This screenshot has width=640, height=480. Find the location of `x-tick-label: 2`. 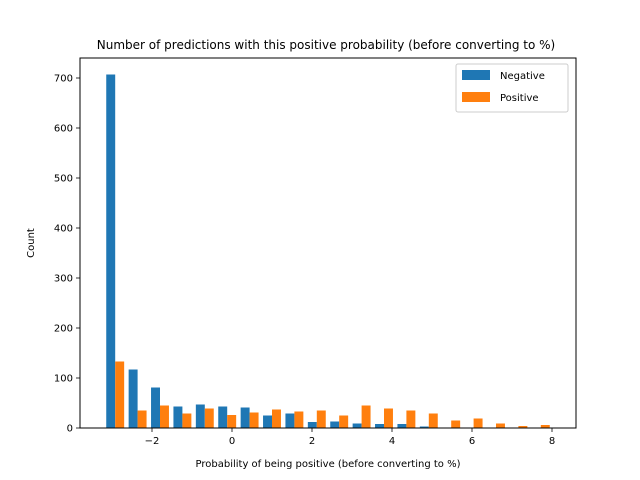

x-tick-label: 2 is located at coordinates (312, 441).